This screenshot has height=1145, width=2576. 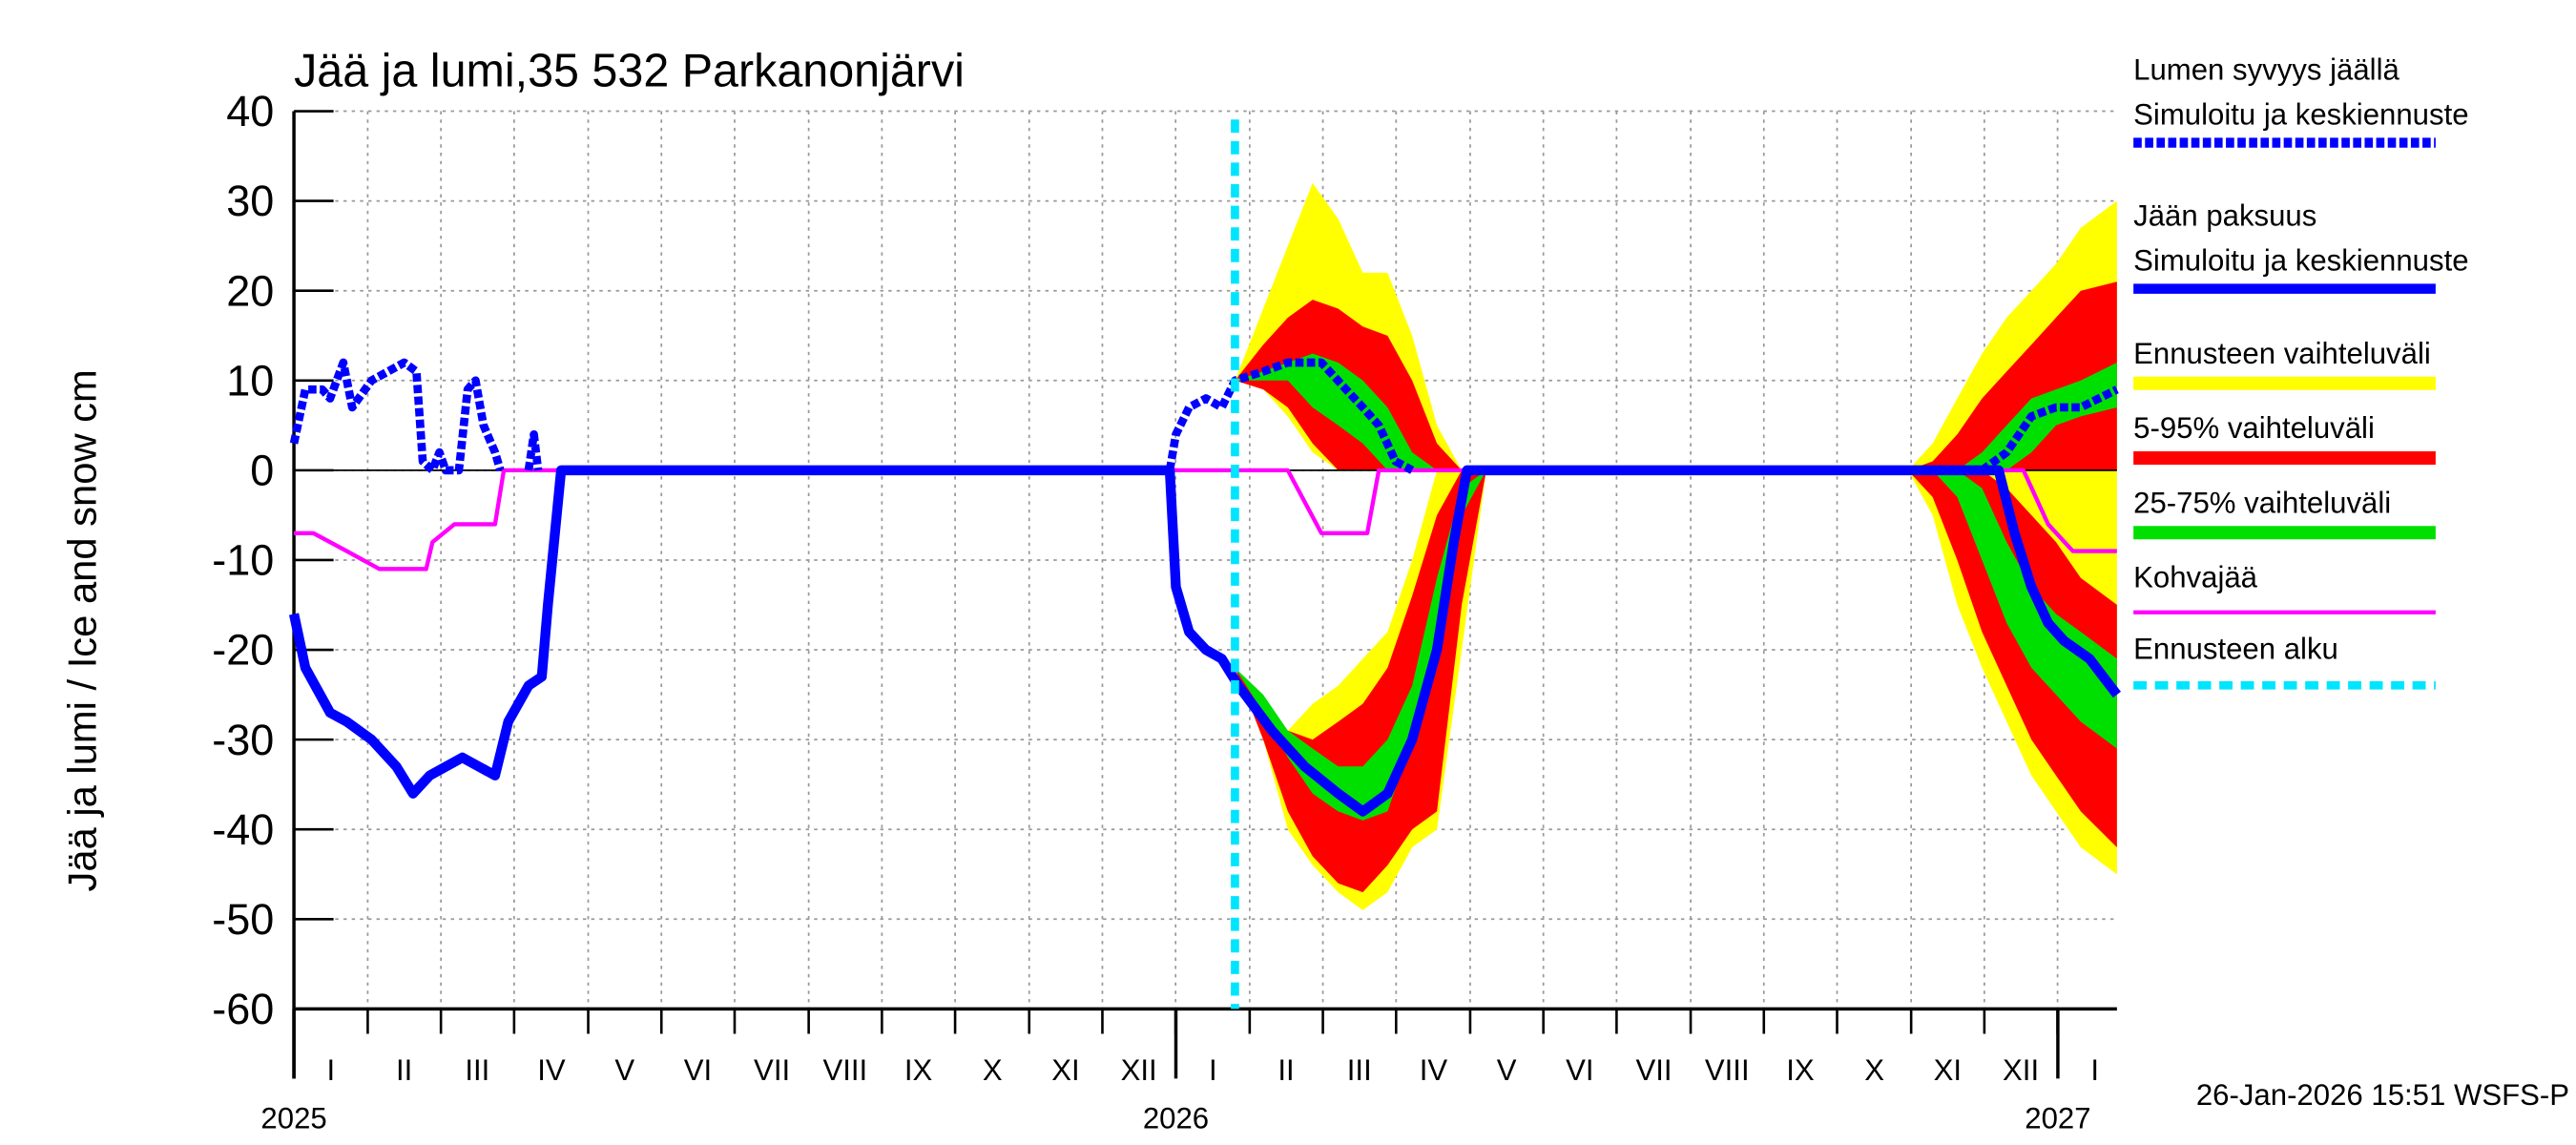 What do you see at coordinates (2235, 648) in the screenshot?
I see `legend-label: Ennusteen alku` at bounding box center [2235, 648].